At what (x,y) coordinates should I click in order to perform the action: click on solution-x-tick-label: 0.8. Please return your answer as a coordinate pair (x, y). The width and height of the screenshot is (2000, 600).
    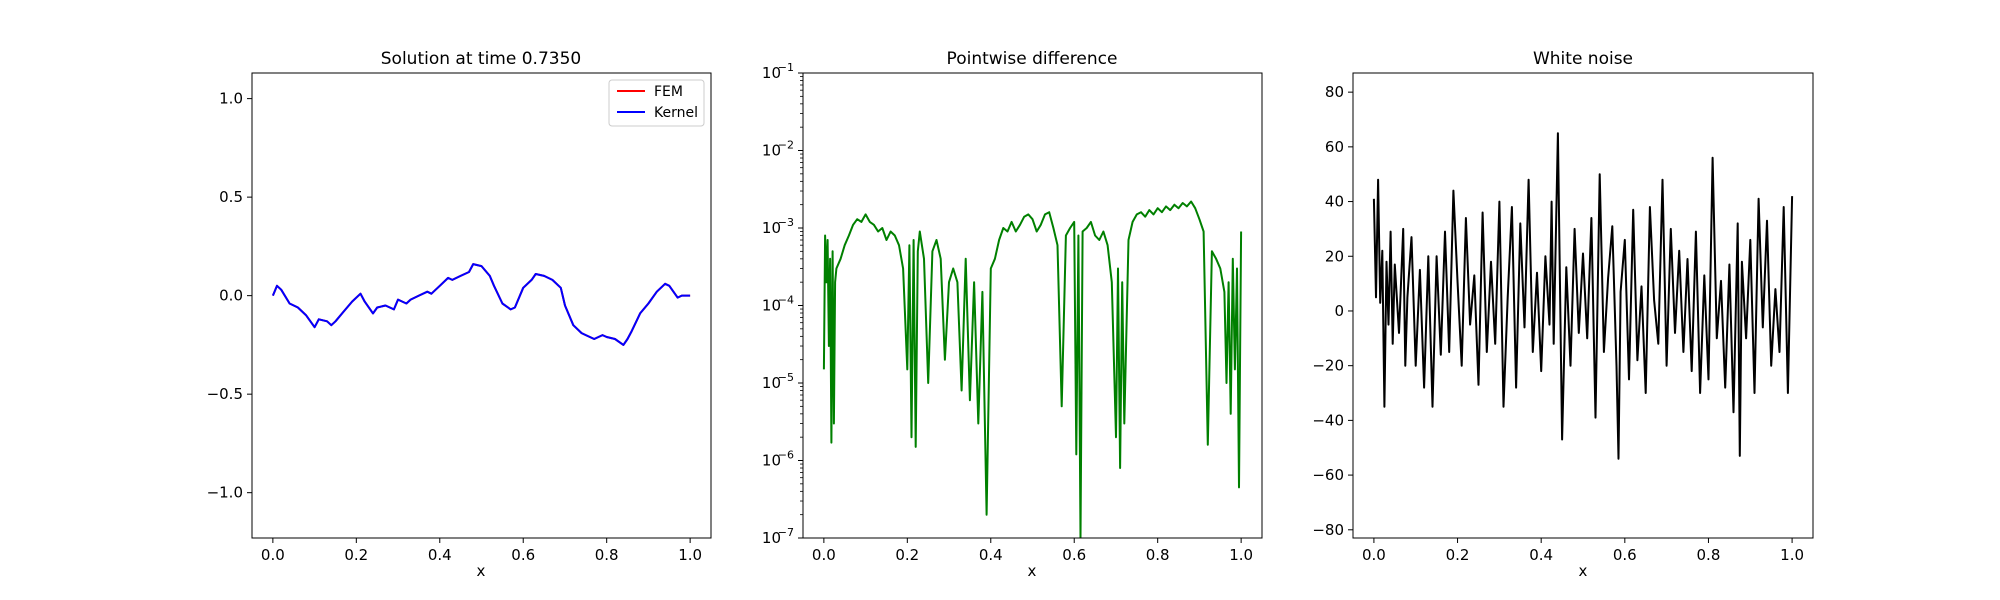
    Looking at the image, I should click on (607, 555).